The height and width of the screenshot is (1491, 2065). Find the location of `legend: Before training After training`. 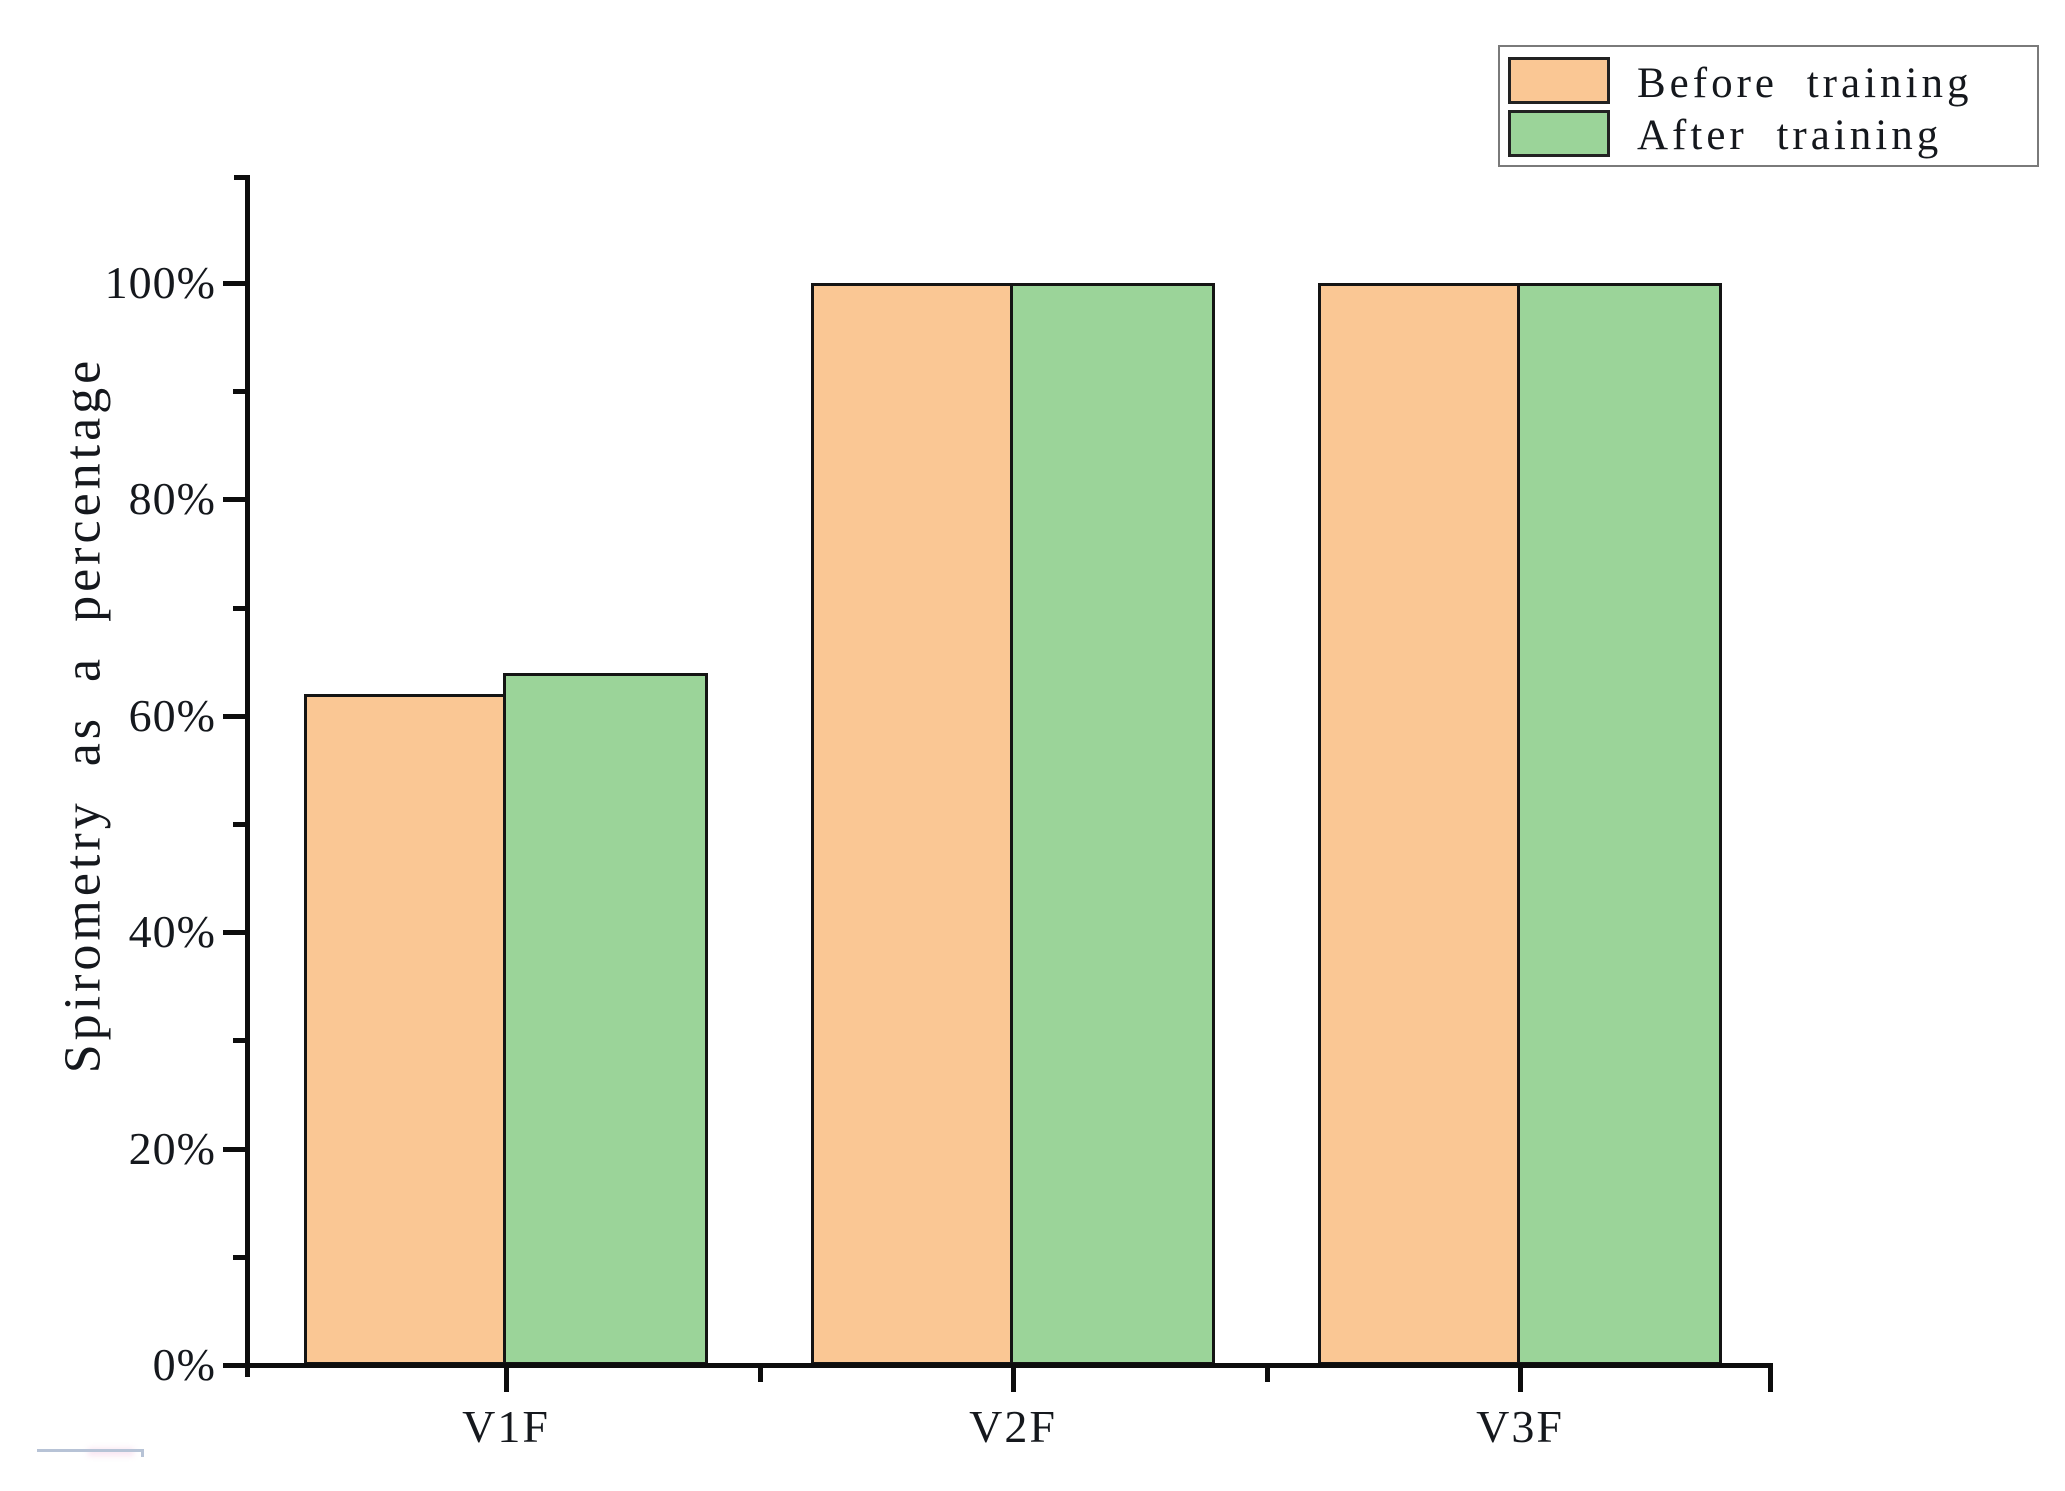

legend: Before training After training is located at coordinates (1768, 106).